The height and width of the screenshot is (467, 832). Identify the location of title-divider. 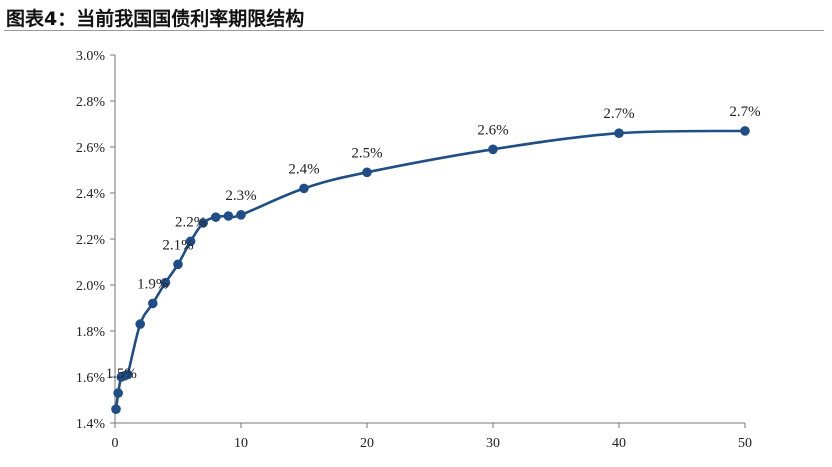
(414, 30).